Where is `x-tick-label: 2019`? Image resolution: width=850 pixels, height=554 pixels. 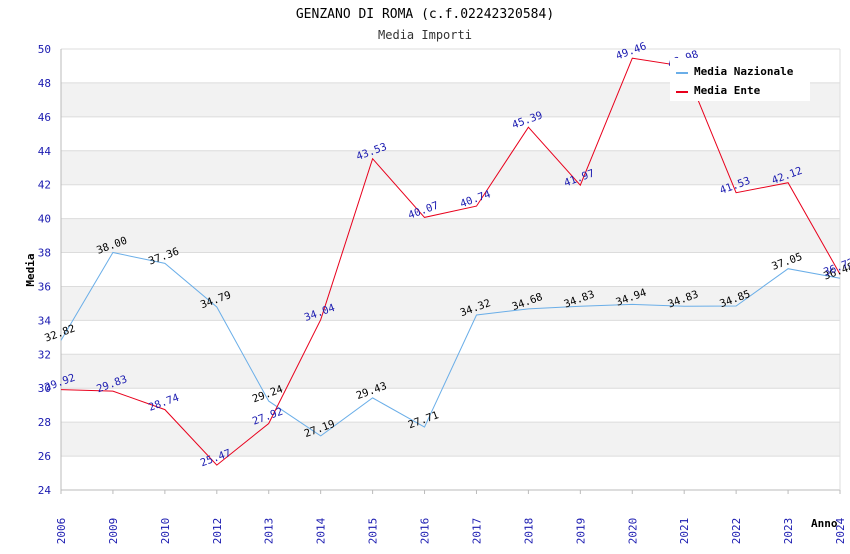
x-tick-label: 2019 is located at coordinates (580, 531).